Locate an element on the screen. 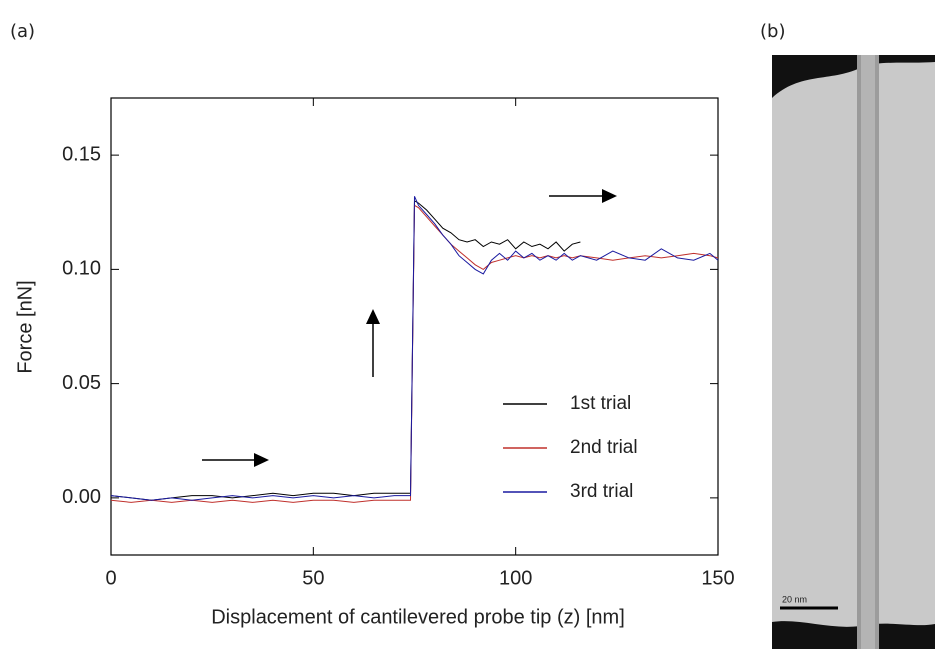 The height and width of the screenshot is (649, 935). y-tick-label: 0.10 is located at coordinates (81, 269).